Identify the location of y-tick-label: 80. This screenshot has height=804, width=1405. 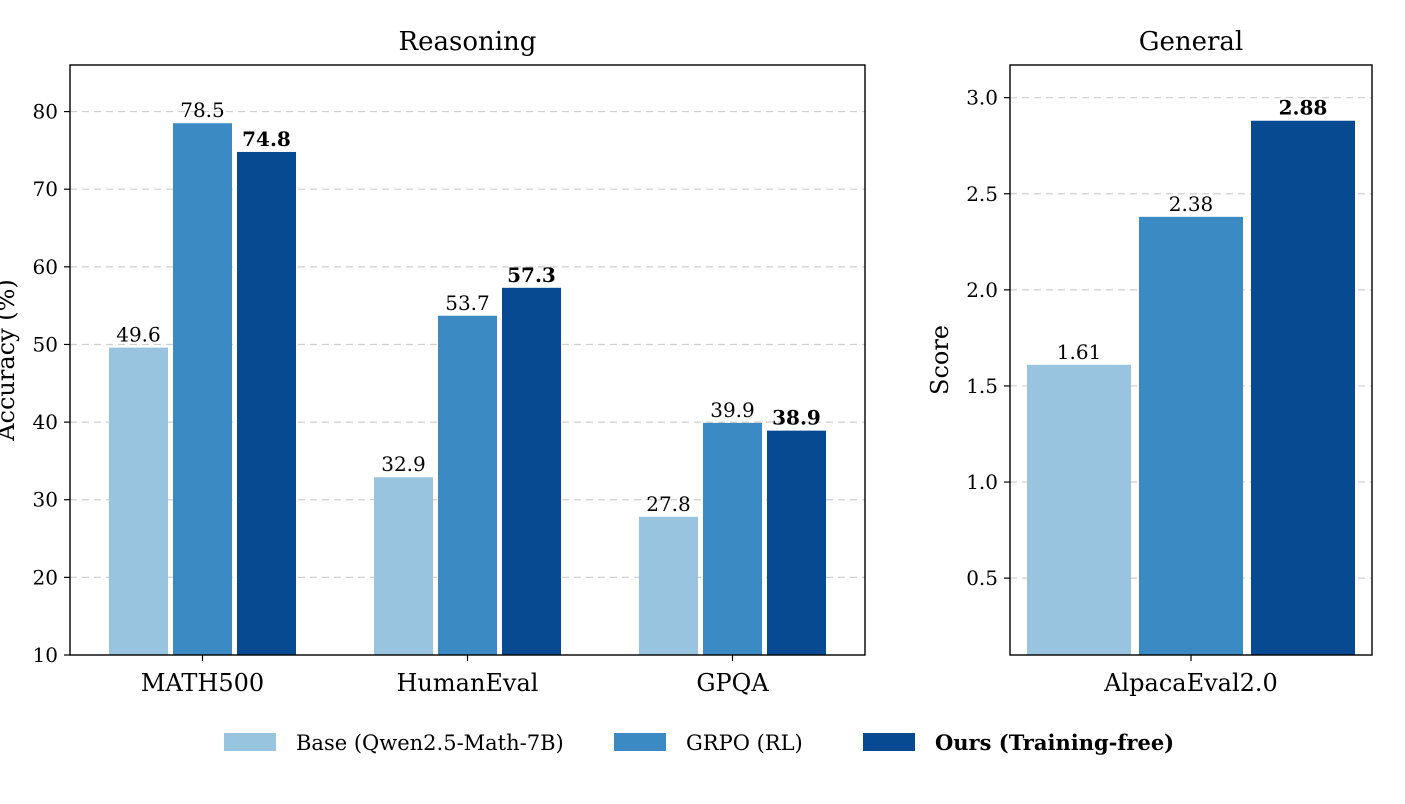
(45, 112).